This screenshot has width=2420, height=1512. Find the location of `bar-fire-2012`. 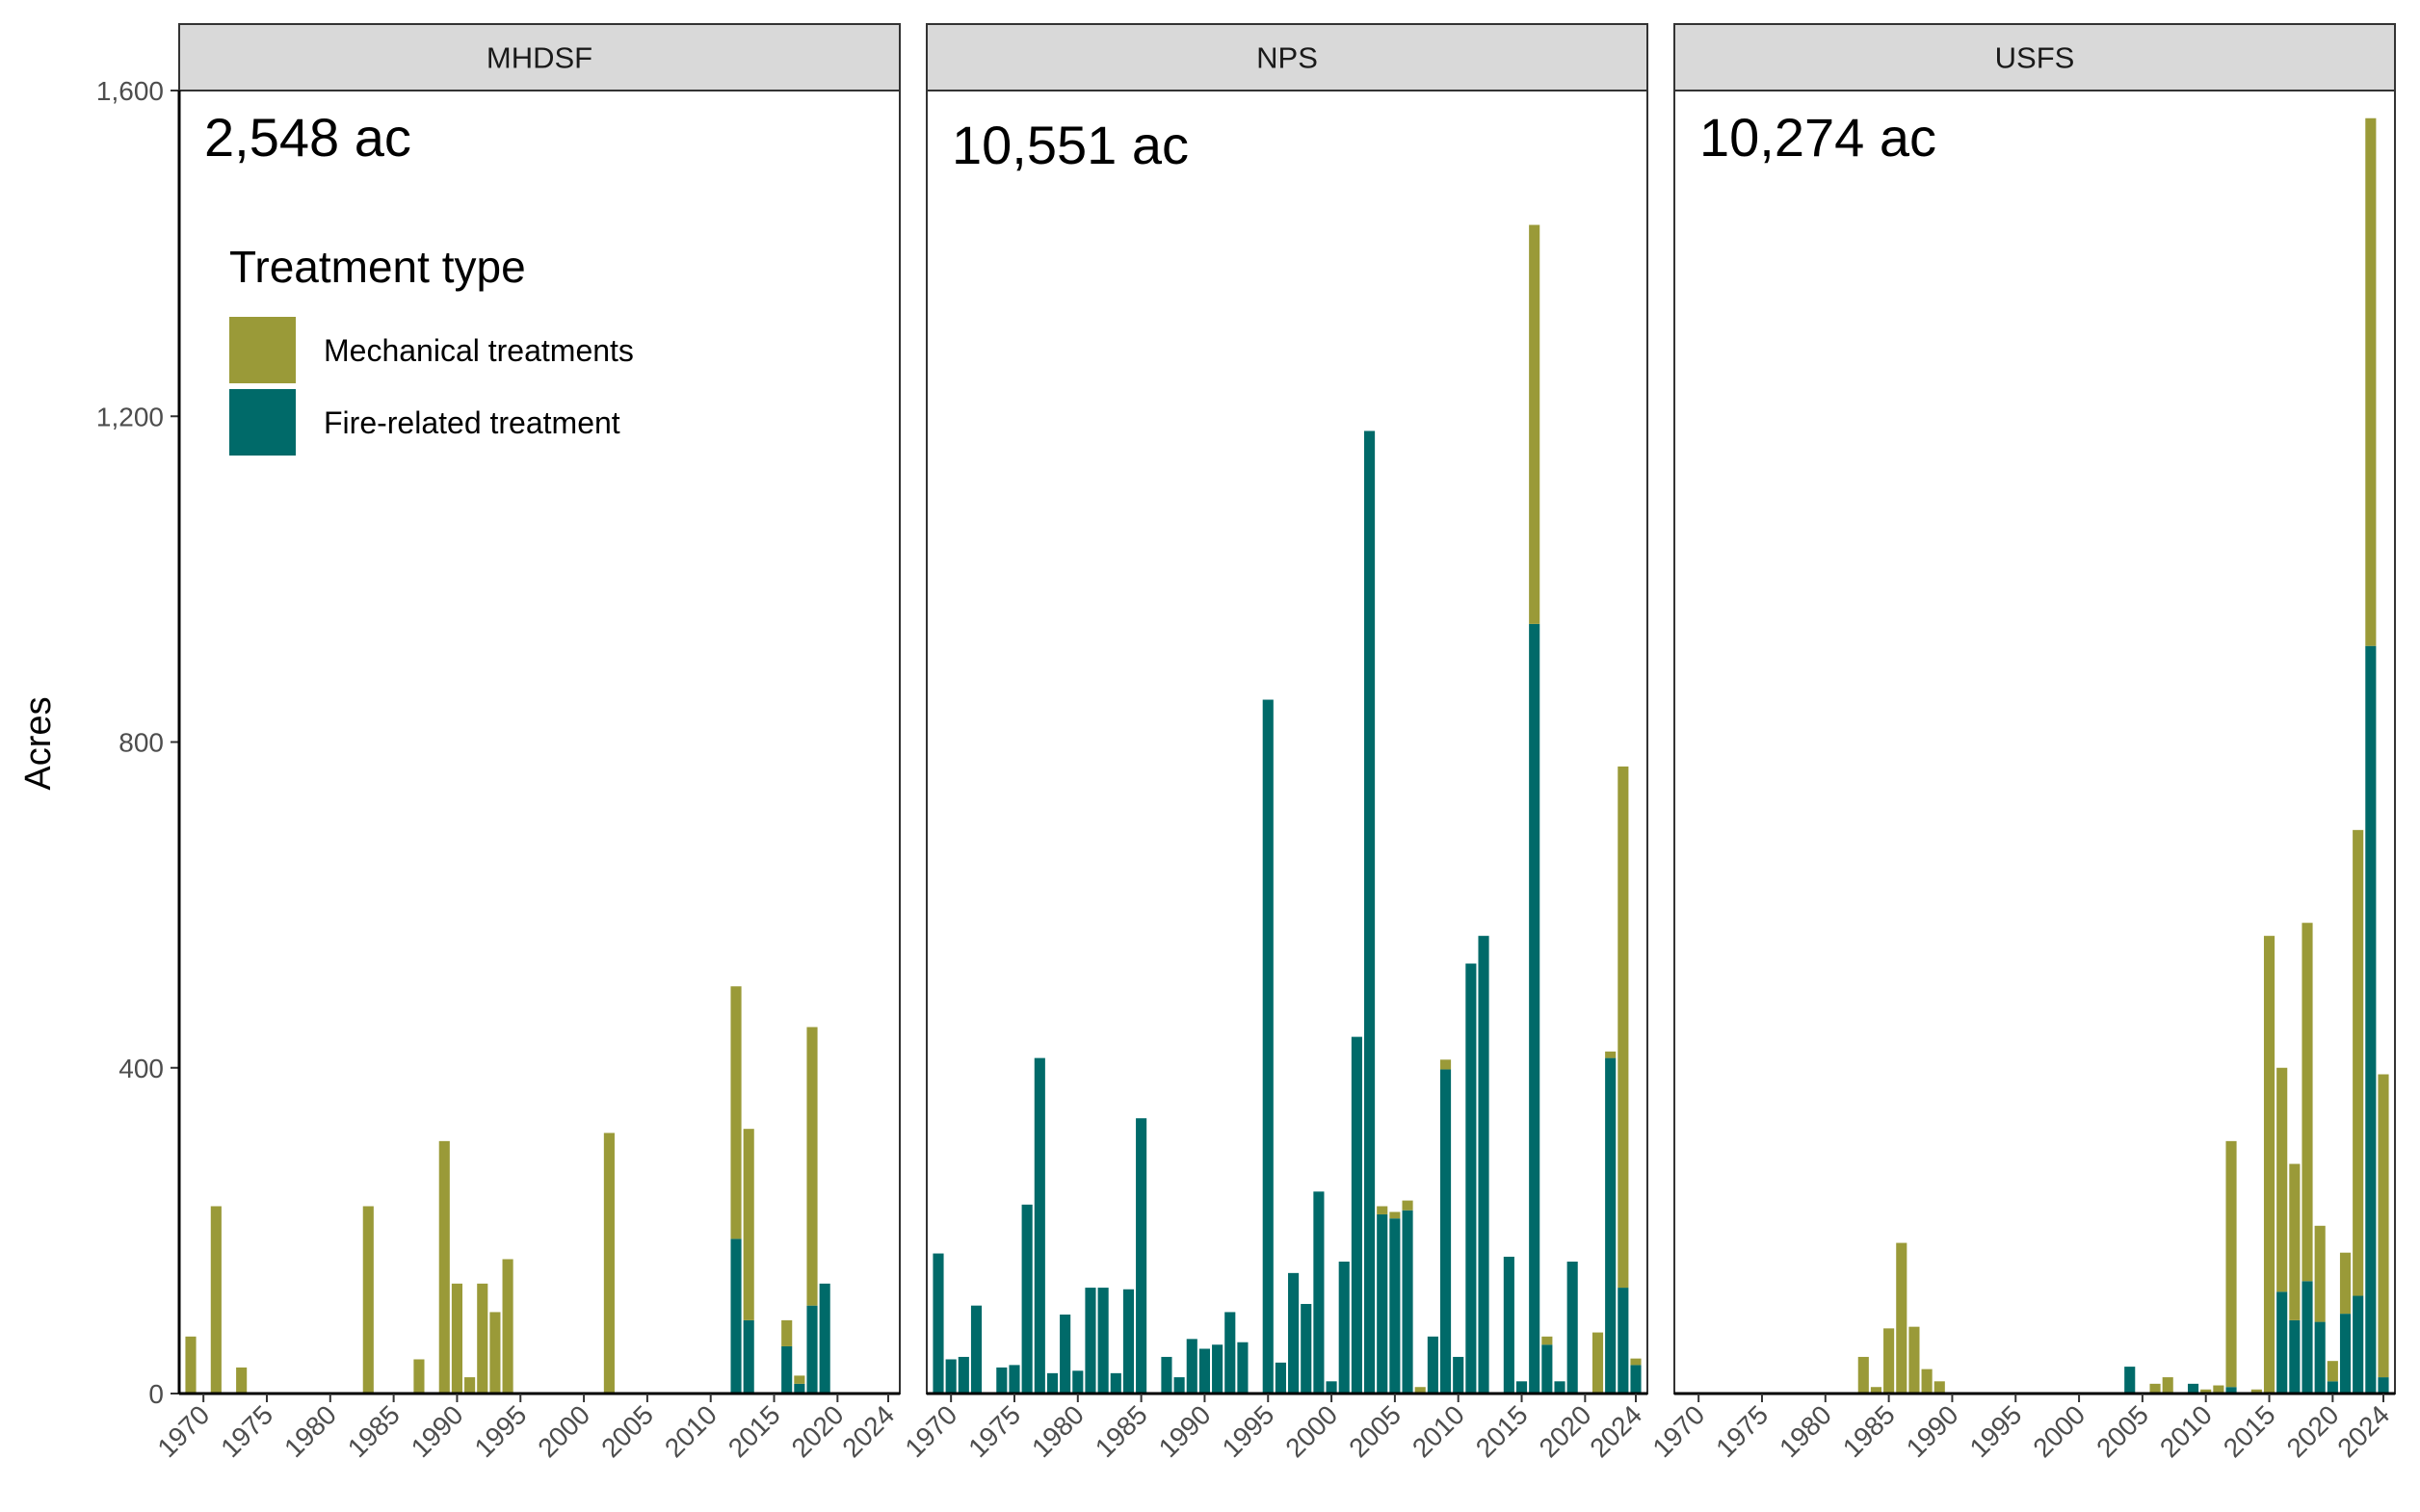

bar-fire-2012 is located at coordinates (736, 1316).